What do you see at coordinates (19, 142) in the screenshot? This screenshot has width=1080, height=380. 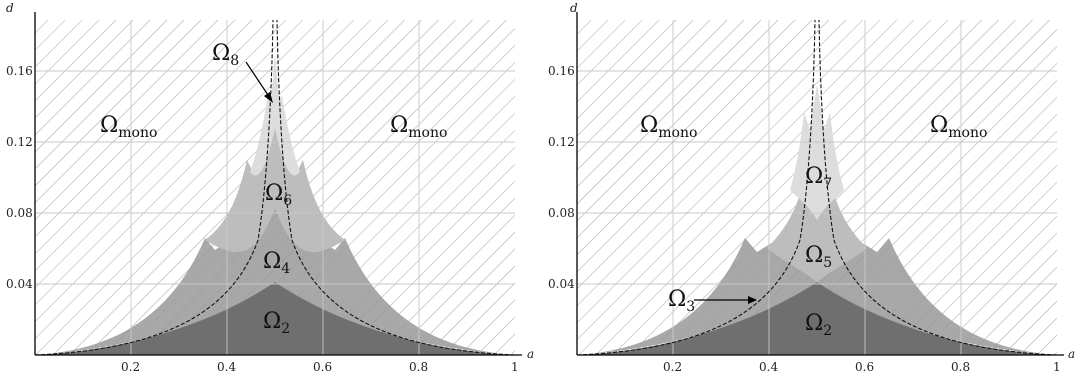 I see `left-ytick-label: 0.12` at bounding box center [19, 142].